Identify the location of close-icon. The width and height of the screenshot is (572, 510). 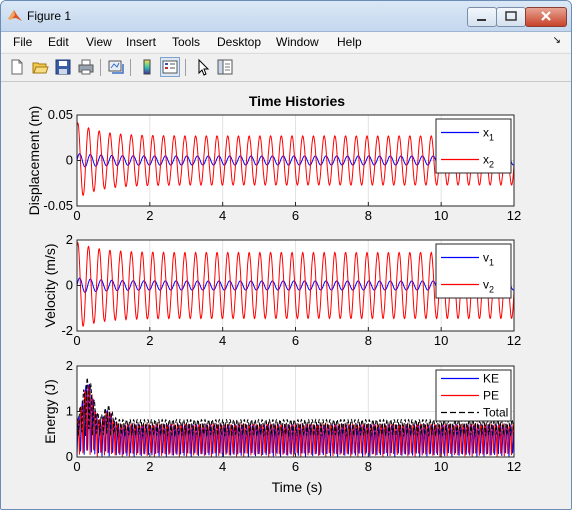
(546, 16).